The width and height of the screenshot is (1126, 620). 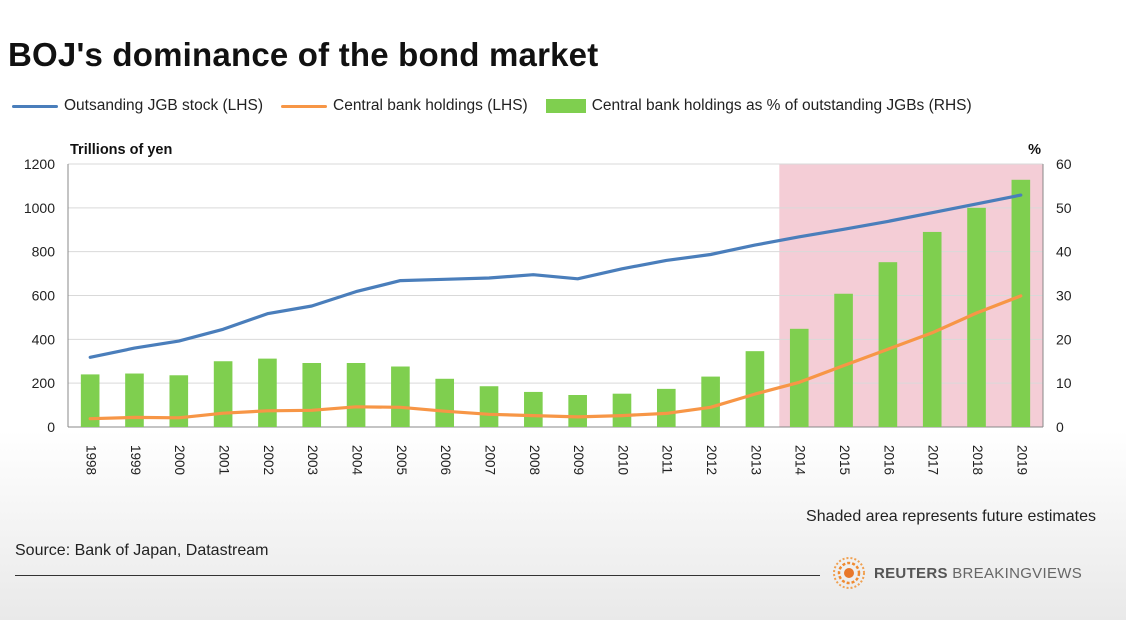 What do you see at coordinates (911, 573) in the screenshot?
I see `brand-name-reuters: REUTERS` at bounding box center [911, 573].